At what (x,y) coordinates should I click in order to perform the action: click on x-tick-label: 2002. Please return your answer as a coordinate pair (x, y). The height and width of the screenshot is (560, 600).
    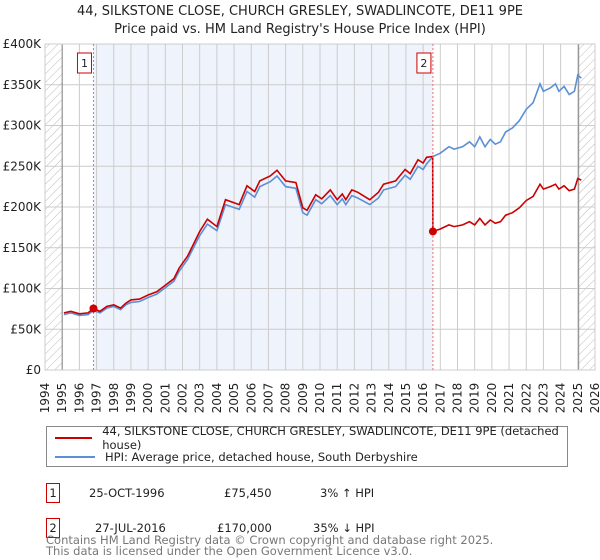
    Looking at the image, I should click on (183, 398).